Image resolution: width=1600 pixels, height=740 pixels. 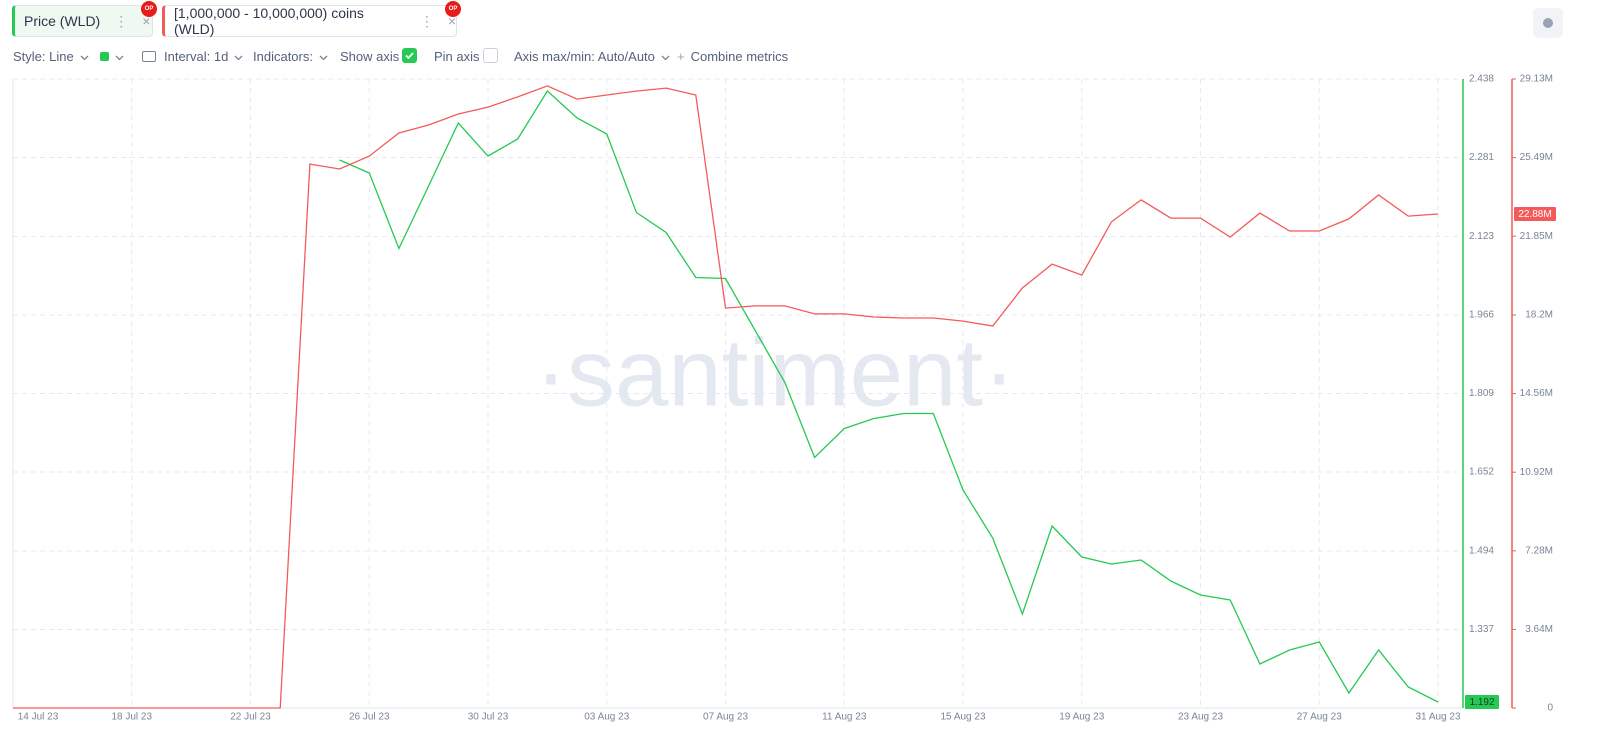 What do you see at coordinates (1481, 629) in the screenshot?
I see `y-tick-label: 1.337` at bounding box center [1481, 629].